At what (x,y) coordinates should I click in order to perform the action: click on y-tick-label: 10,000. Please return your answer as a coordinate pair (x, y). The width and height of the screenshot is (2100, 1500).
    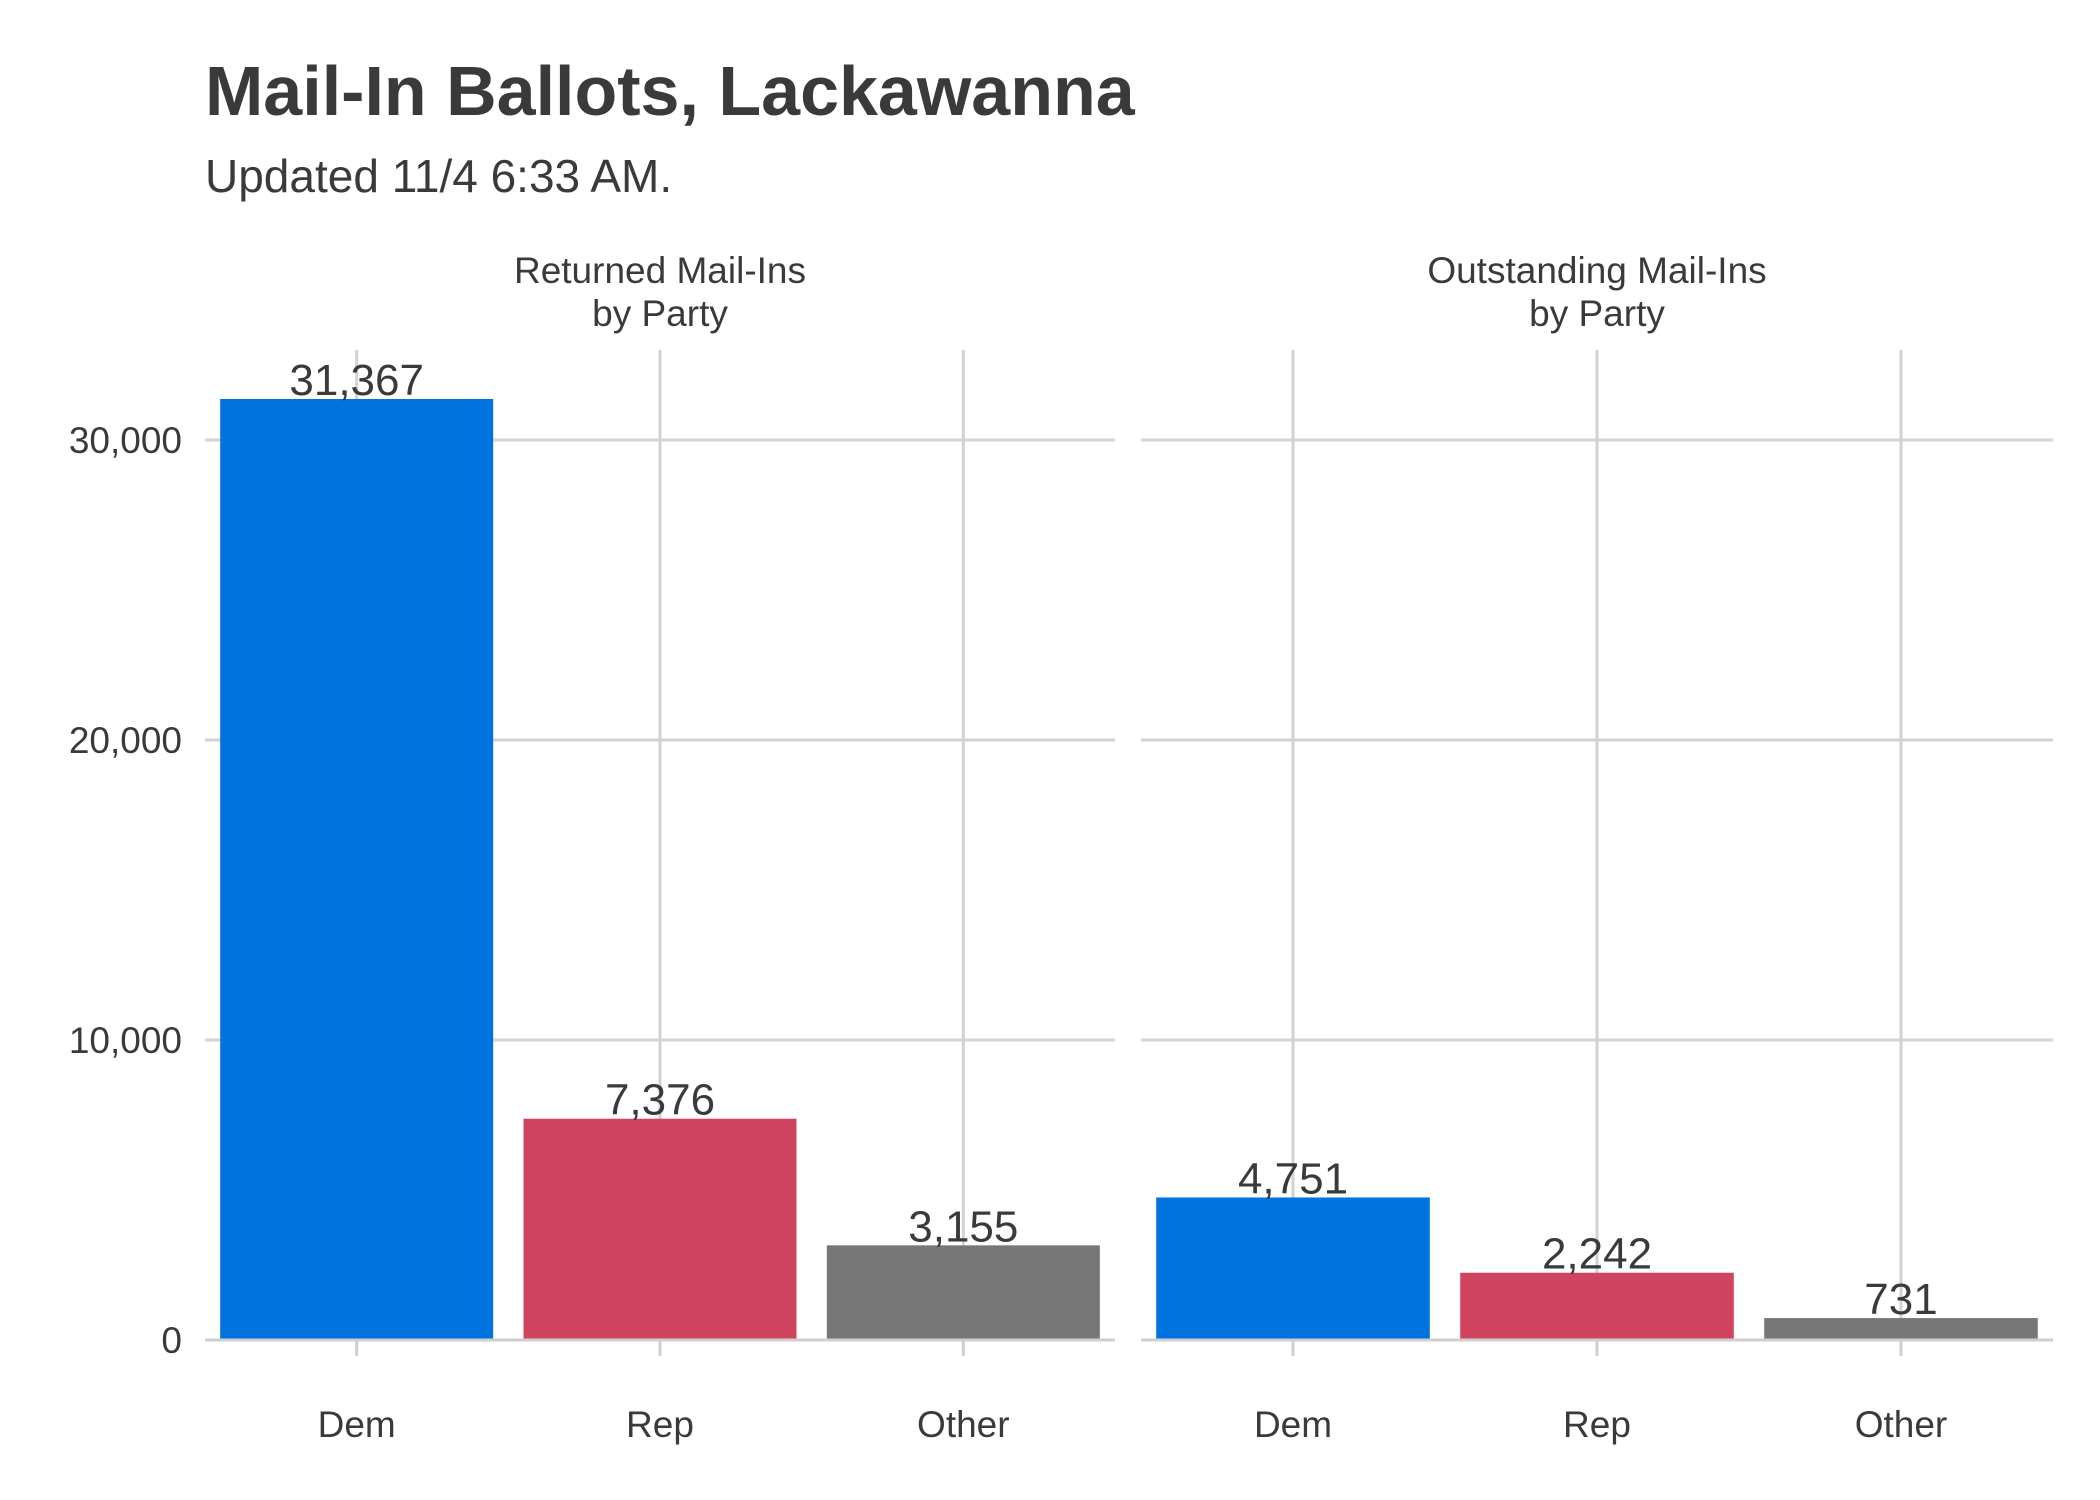
    Looking at the image, I should click on (125, 1040).